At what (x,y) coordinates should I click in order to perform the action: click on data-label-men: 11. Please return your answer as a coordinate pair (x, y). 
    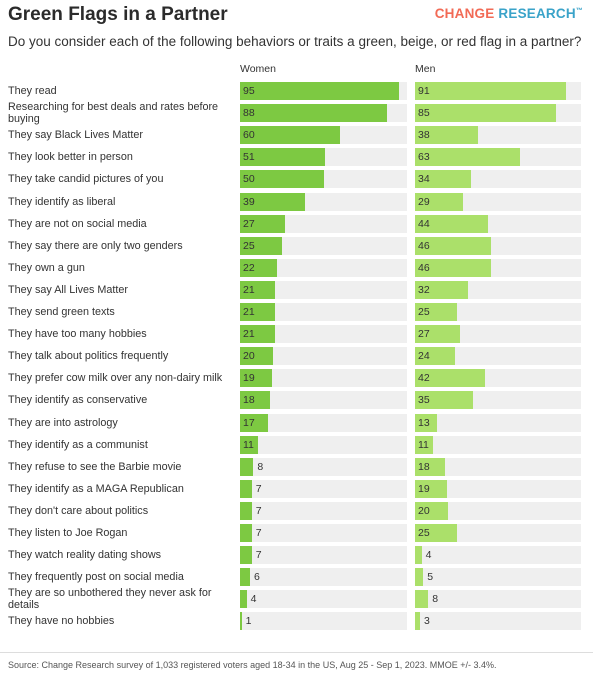
    Looking at the image, I should click on (423, 444).